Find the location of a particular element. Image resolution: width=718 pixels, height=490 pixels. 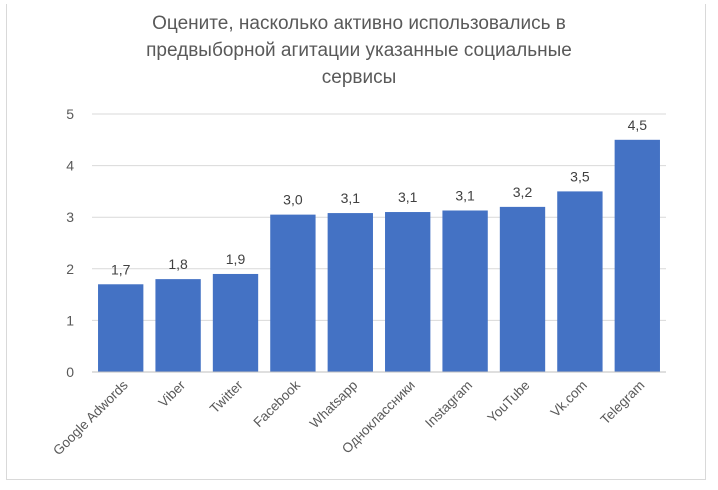

chart-title-line-3: сервисы is located at coordinates (359, 77).